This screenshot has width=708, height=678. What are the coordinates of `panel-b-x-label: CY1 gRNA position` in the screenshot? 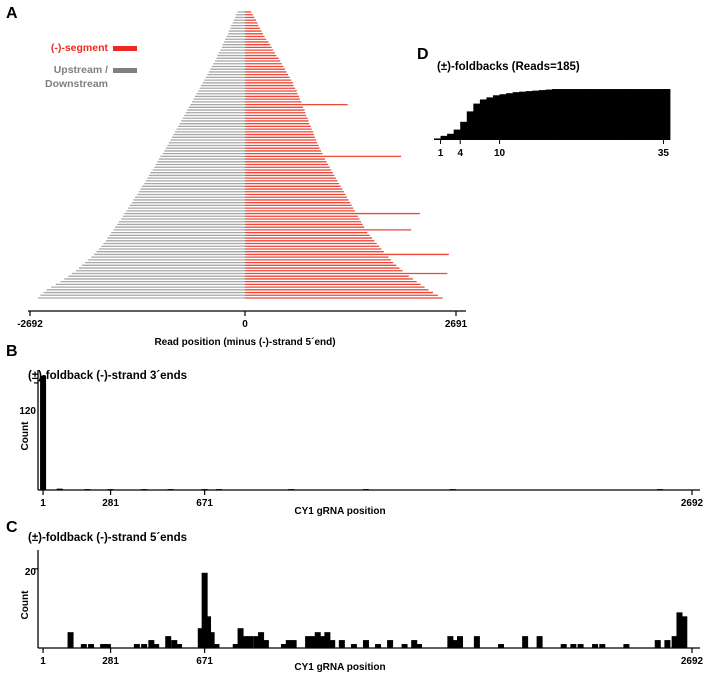 It's located at (339, 511).